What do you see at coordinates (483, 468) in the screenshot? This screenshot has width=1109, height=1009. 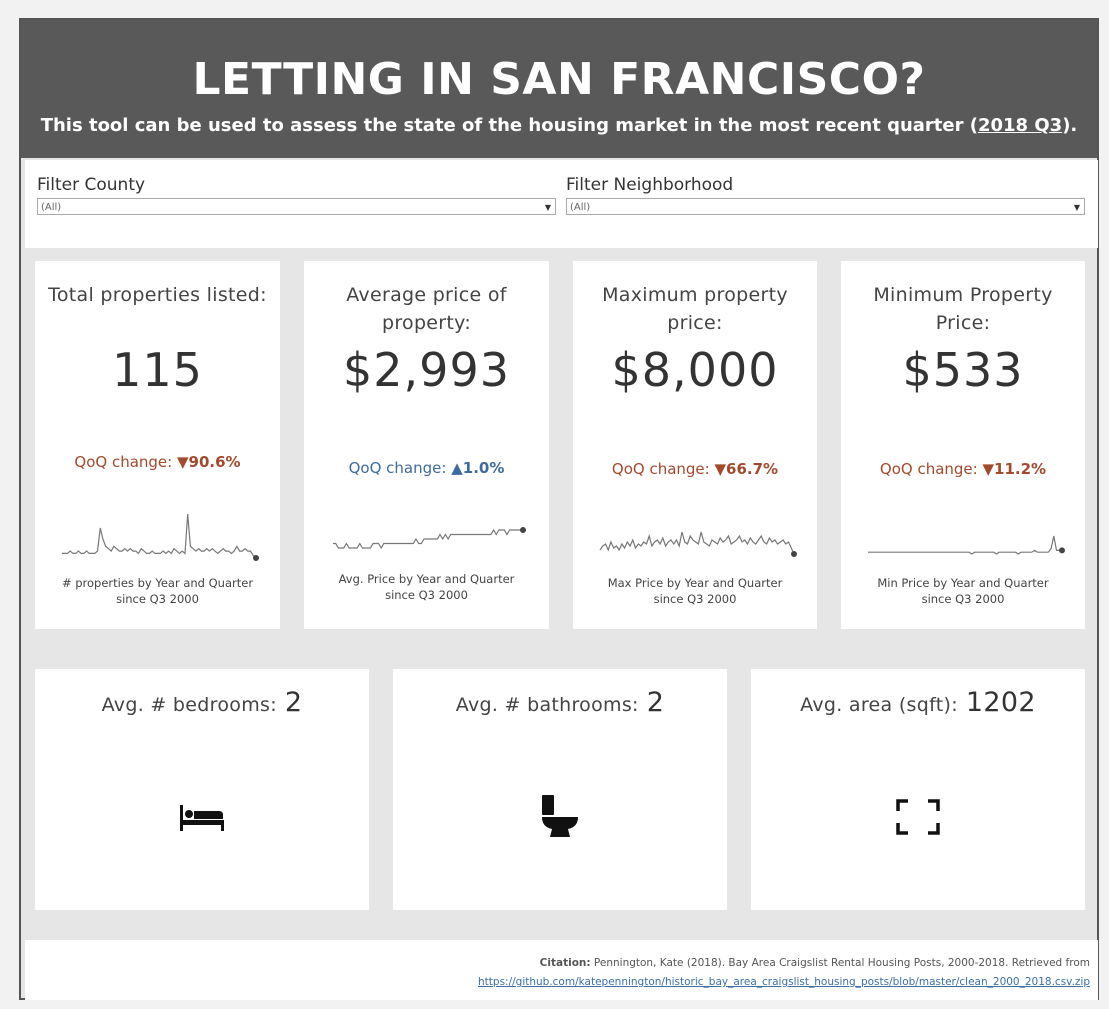 I see `qoq-delta: 1.0%` at bounding box center [483, 468].